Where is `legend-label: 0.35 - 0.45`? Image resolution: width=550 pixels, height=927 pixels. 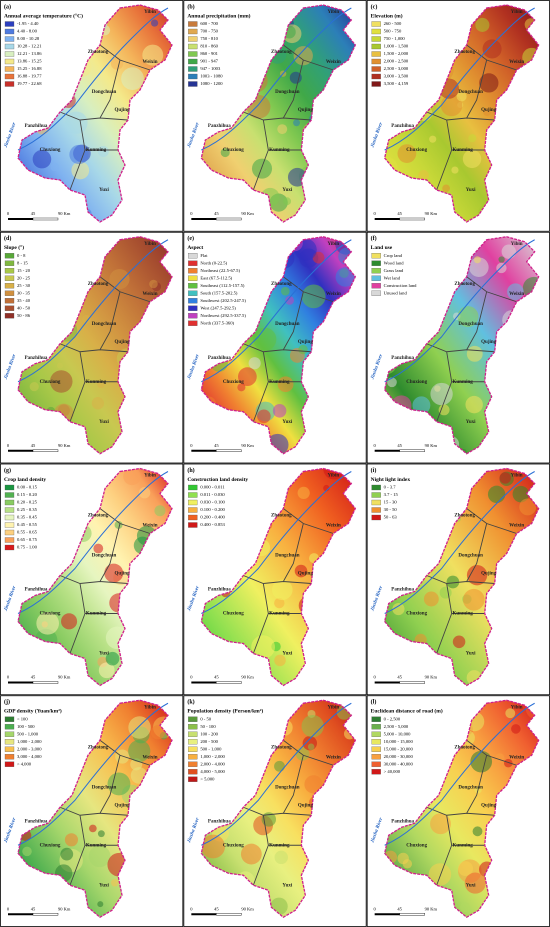 legend-label: 0.35 - 0.45 is located at coordinates (27, 517).